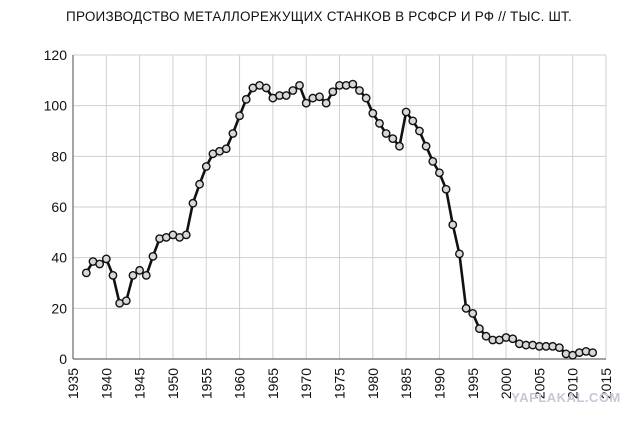  I want to click on x-tick-label: 2005, so click(539, 383).